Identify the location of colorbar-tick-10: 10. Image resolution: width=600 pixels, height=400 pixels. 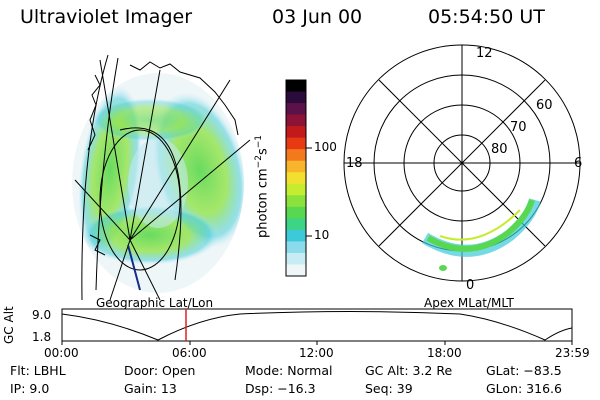
(322, 235).